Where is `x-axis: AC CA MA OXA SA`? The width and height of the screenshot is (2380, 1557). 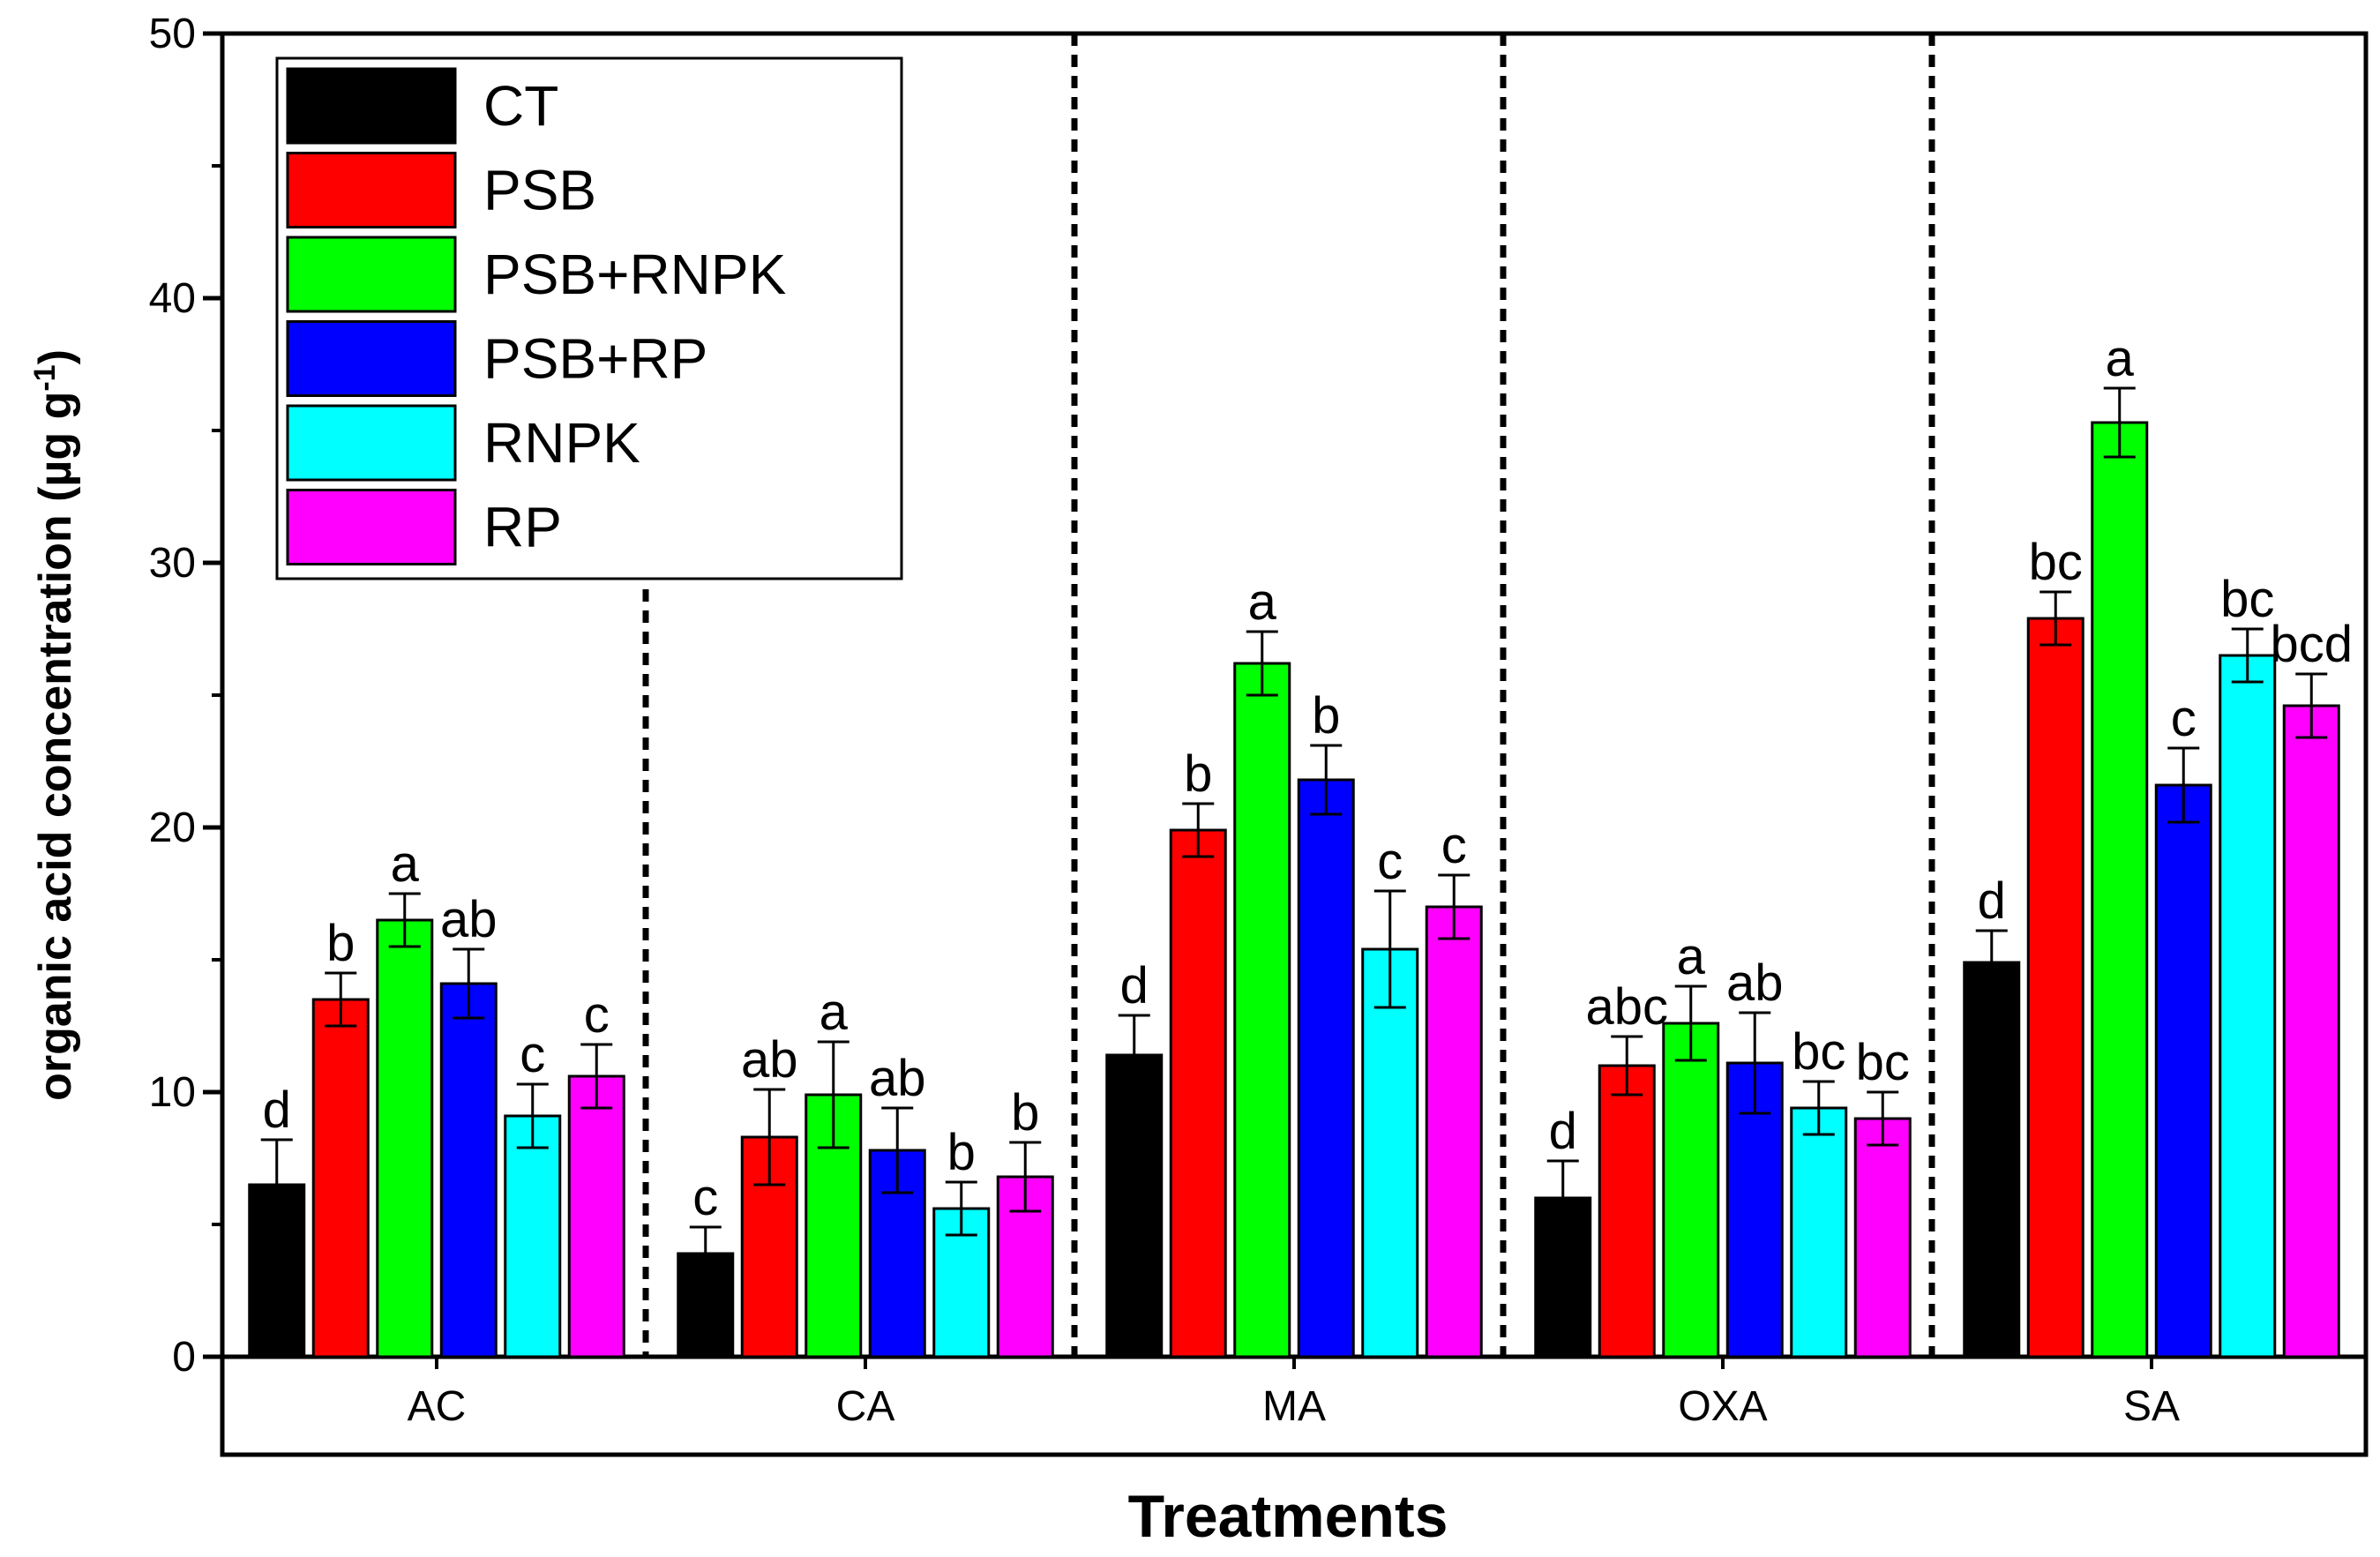 x-axis: AC CA MA OXA SA is located at coordinates (1294, 1393).